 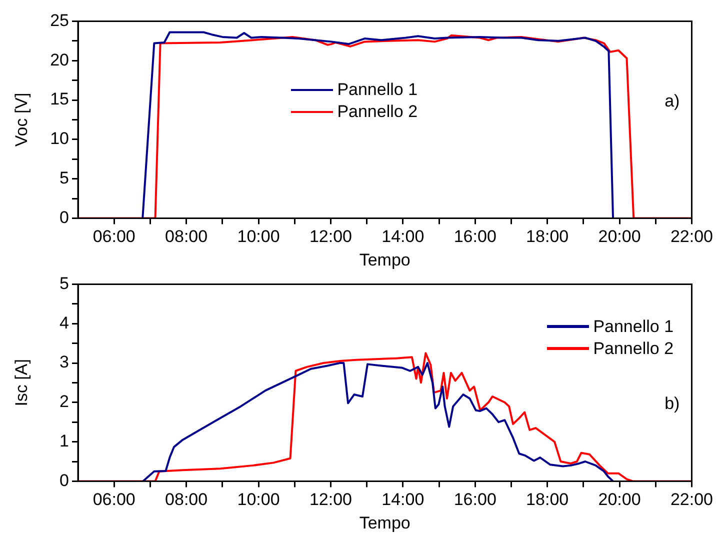 I want to click on y-tick-label: 20, so click(x=59, y=60).